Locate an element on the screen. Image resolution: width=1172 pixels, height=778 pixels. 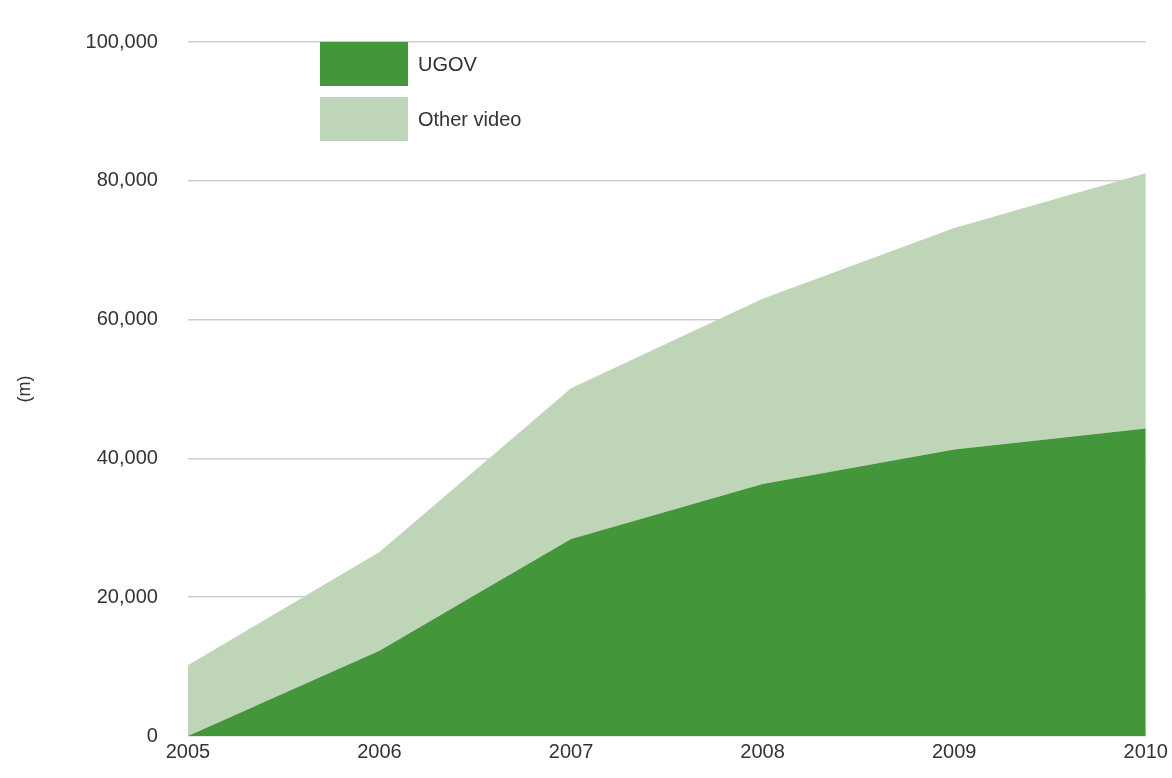
y-tick-label: 20,000 is located at coordinates (127, 595).